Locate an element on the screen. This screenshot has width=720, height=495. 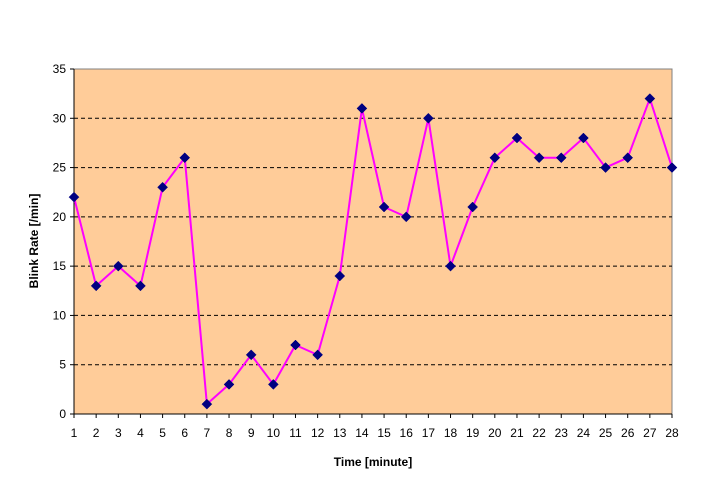
x-tick-label: 11 is located at coordinates (295, 433).